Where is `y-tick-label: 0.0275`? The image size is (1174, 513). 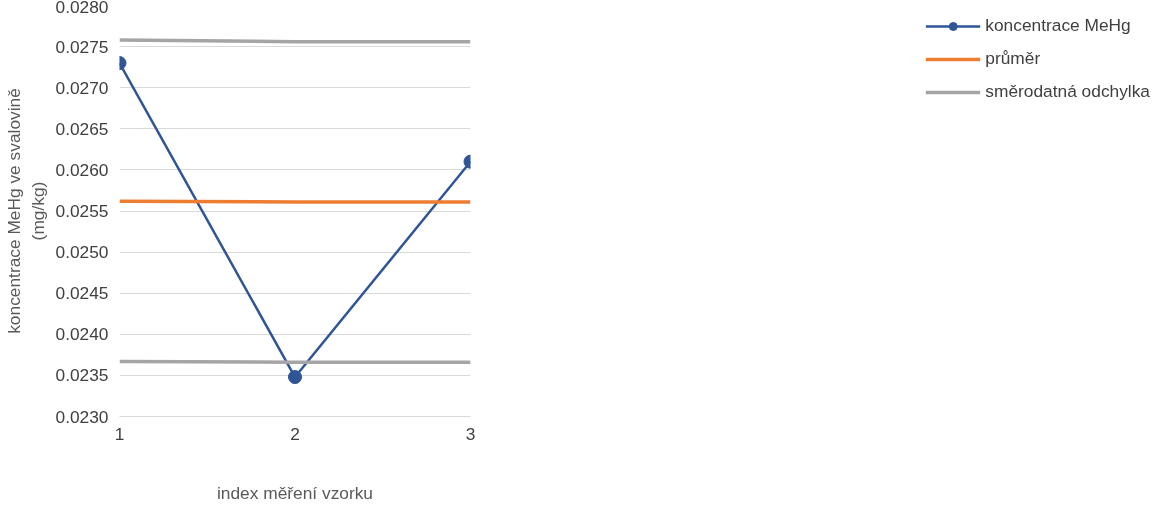
y-tick-label: 0.0275 is located at coordinates (82, 46).